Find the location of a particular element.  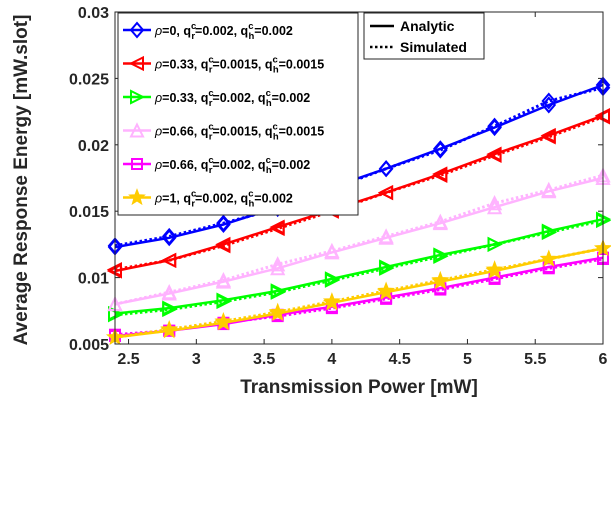

legend-label: ρ=0, qc r=0.002, qc h=0.002 is located at coordinates (223, 31).